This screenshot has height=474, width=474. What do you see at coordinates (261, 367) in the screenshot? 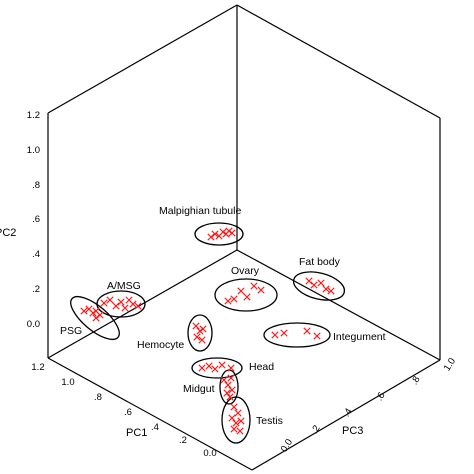
I see `cluster-label-head: Head` at bounding box center [261, 367].